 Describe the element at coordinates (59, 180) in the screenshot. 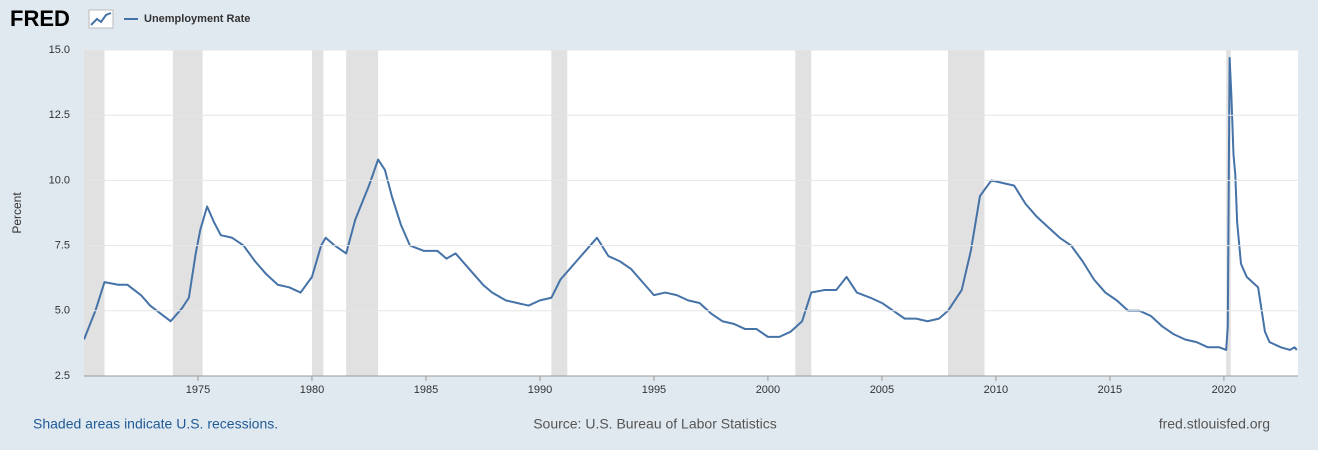

I see `y-tick-label: 10.0` at that location.